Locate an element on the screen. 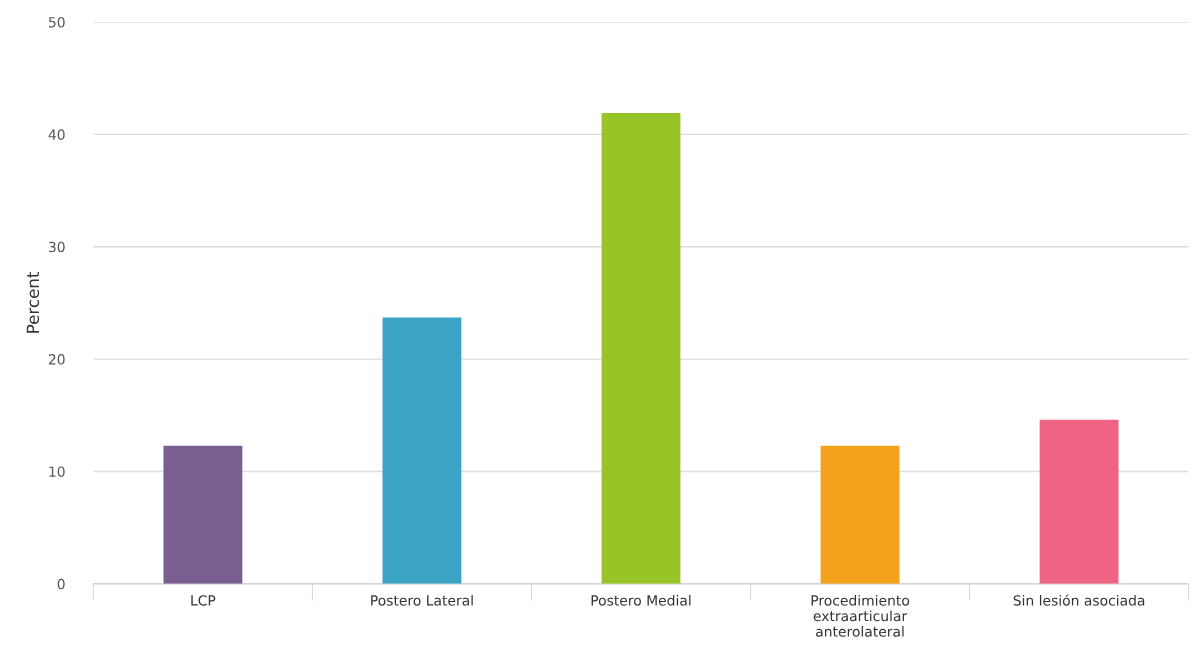  y-axis-title: Percent is located at coordinates (33, 302).